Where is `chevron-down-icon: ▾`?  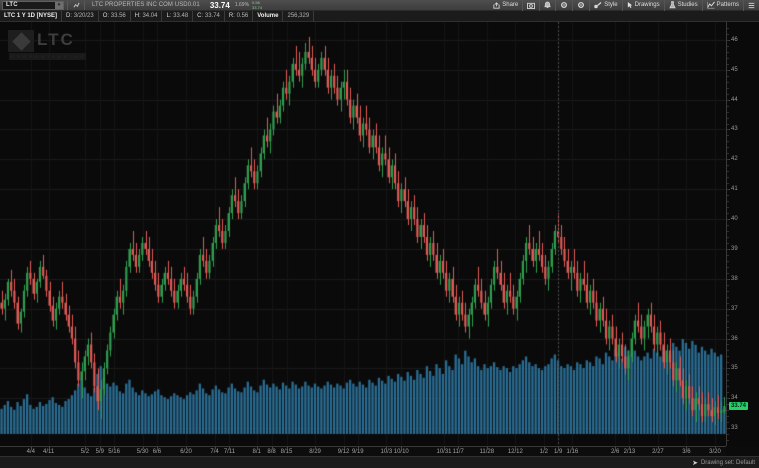 chevron-down-icon: ▾ is located at coordinates (59, 5).